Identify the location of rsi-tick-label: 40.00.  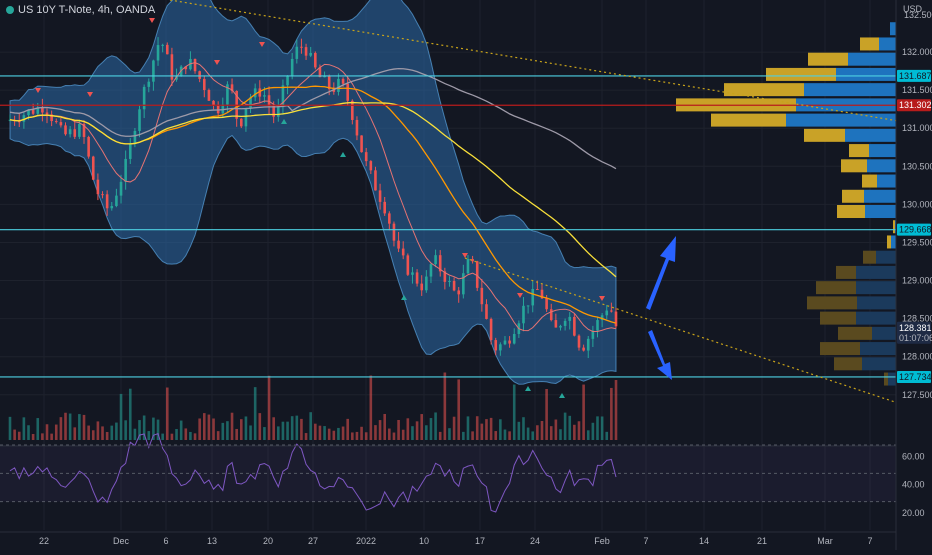
(913, 485).